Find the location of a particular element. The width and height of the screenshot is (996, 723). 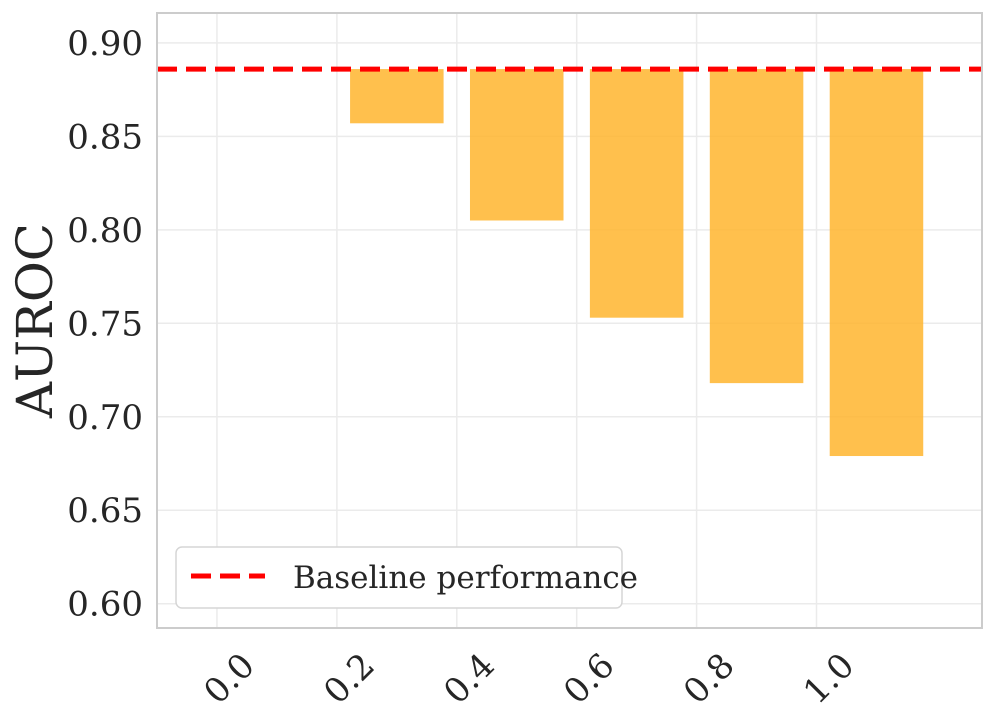

y-tick-label-0.65: 0.65 is located at coordinates (105, 511).